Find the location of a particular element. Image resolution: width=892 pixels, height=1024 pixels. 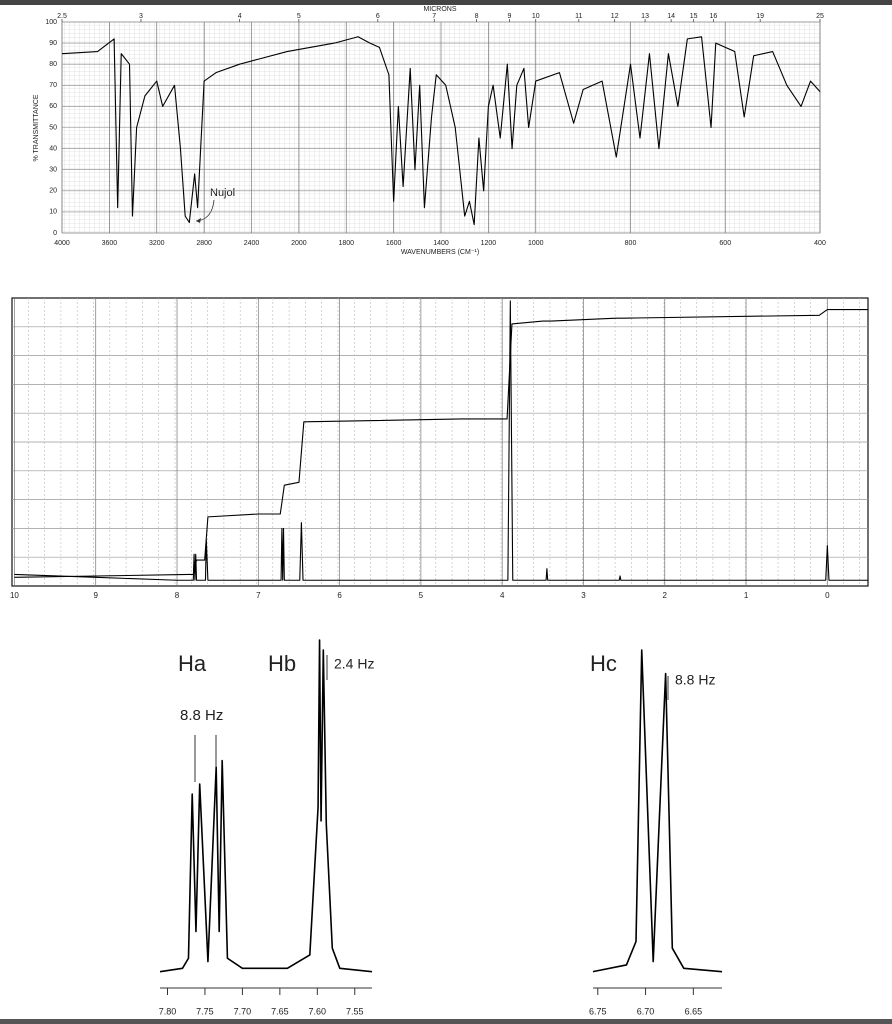

x2-tick-label: 12 is located at coordinates (615, 16).